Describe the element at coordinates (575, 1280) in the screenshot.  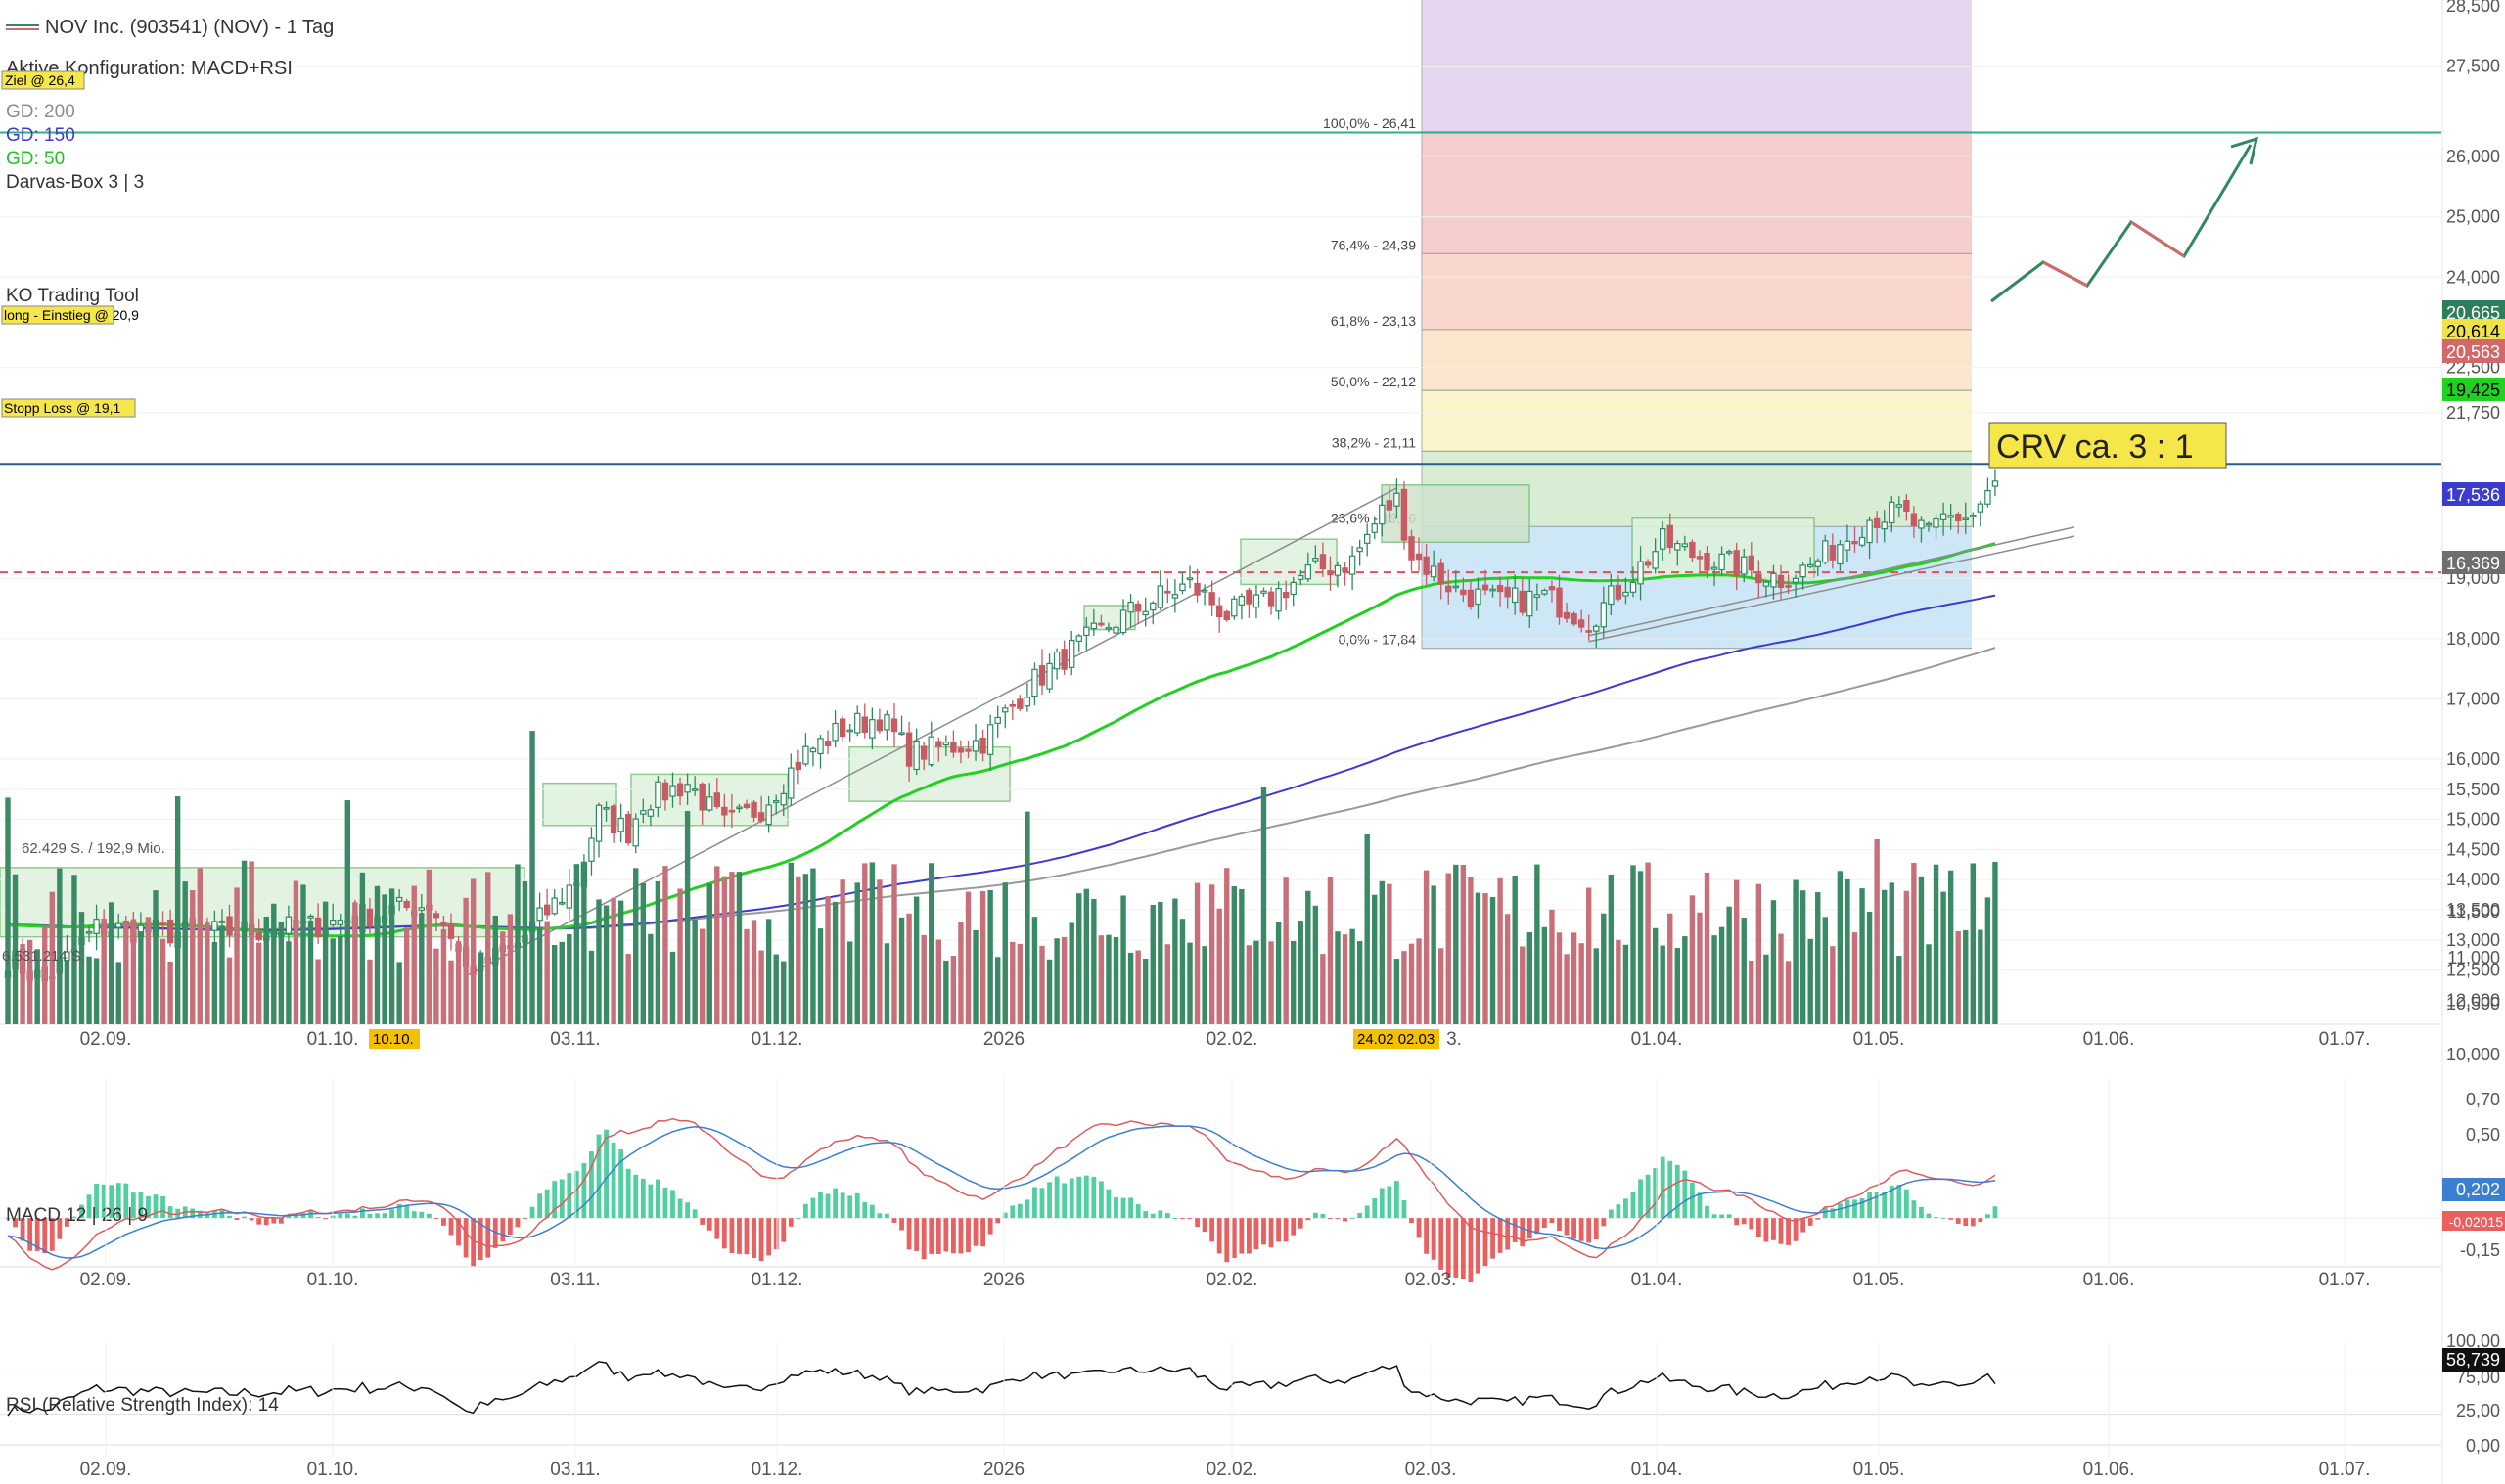
I see `x-label-1-2: 03.11.` at that location.